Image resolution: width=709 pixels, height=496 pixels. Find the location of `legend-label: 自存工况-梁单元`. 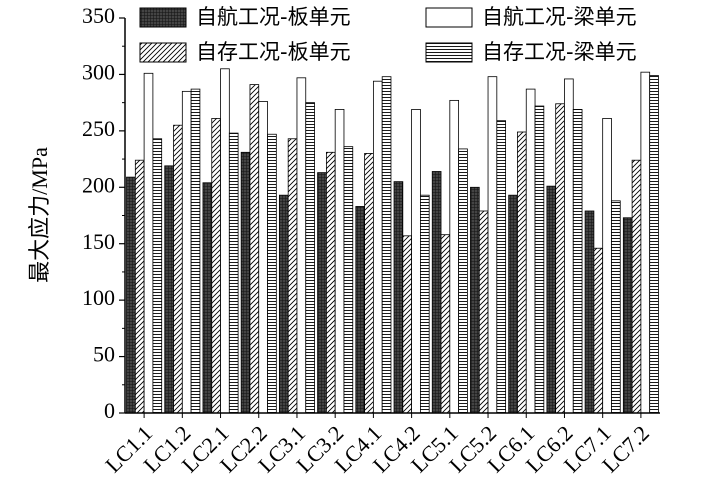

legend-label: 自存工况-梁单元 is located at coordinates (559, 52).